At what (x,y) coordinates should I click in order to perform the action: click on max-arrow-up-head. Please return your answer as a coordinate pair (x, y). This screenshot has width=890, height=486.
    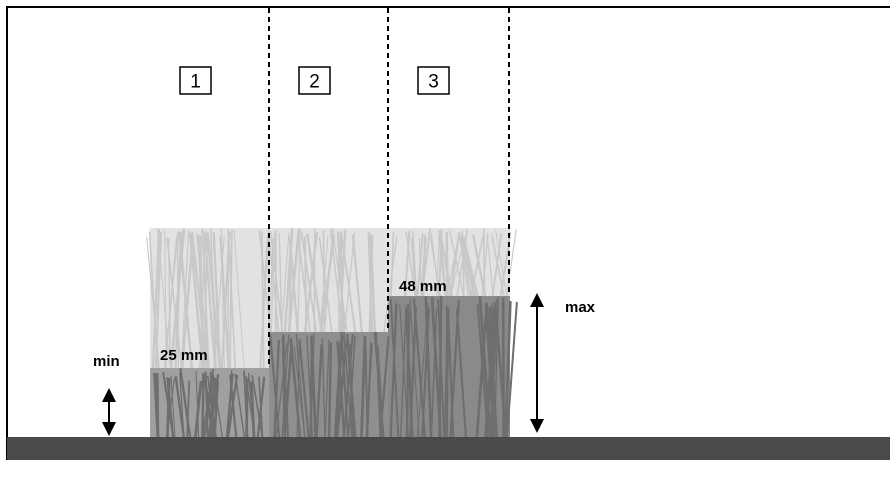
    Looking at the image, I should click on (537, 300).